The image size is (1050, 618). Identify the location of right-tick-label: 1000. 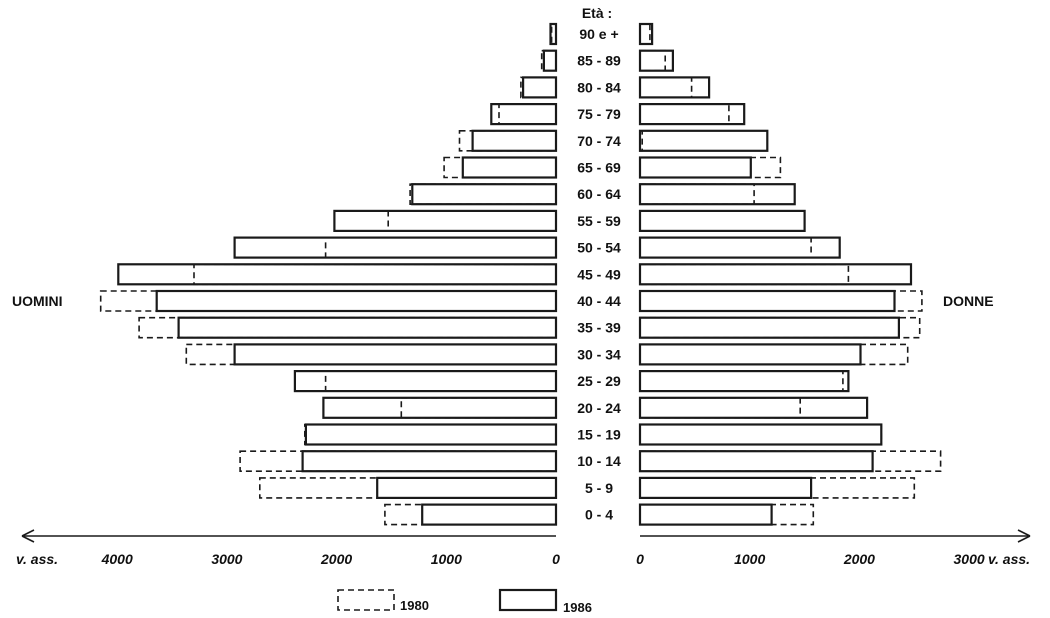
(749, 559).